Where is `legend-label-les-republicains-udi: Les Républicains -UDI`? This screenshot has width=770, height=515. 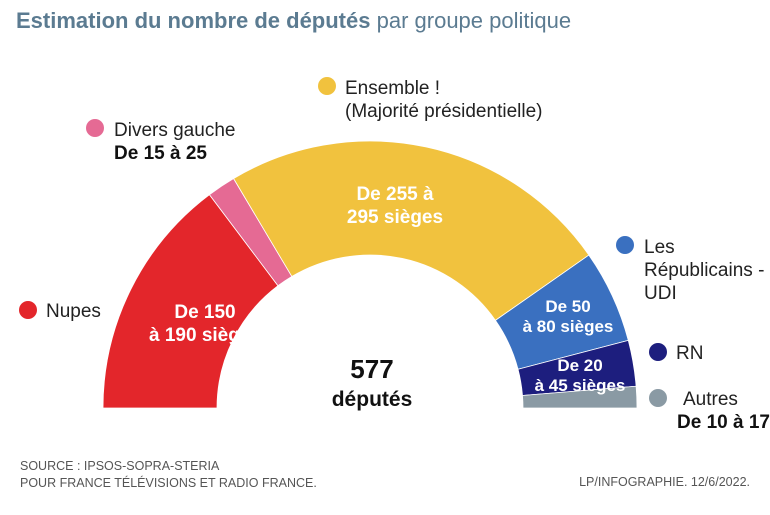
legend-label-les-republicains-udi: Les Républicains -UDI is located at coordinates (704, 270).